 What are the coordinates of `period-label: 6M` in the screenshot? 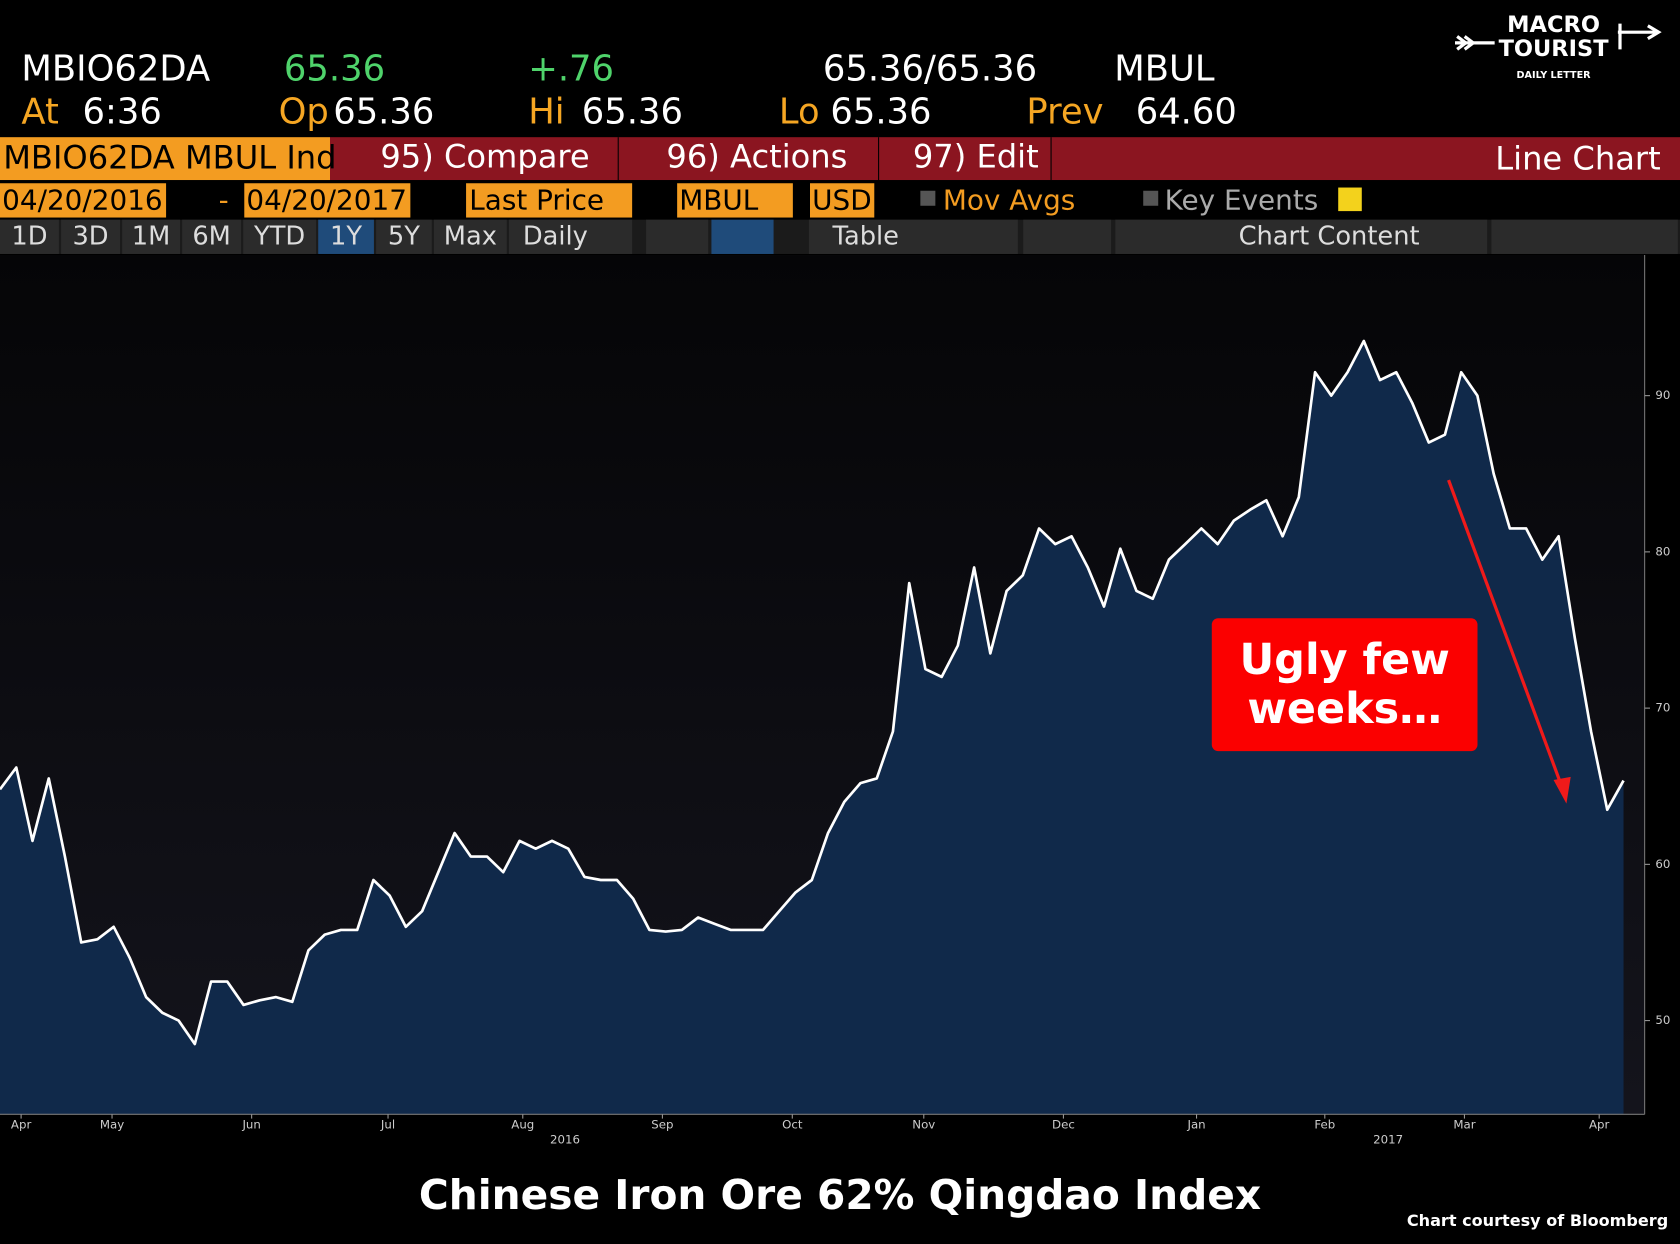 It's located at (211, 236).